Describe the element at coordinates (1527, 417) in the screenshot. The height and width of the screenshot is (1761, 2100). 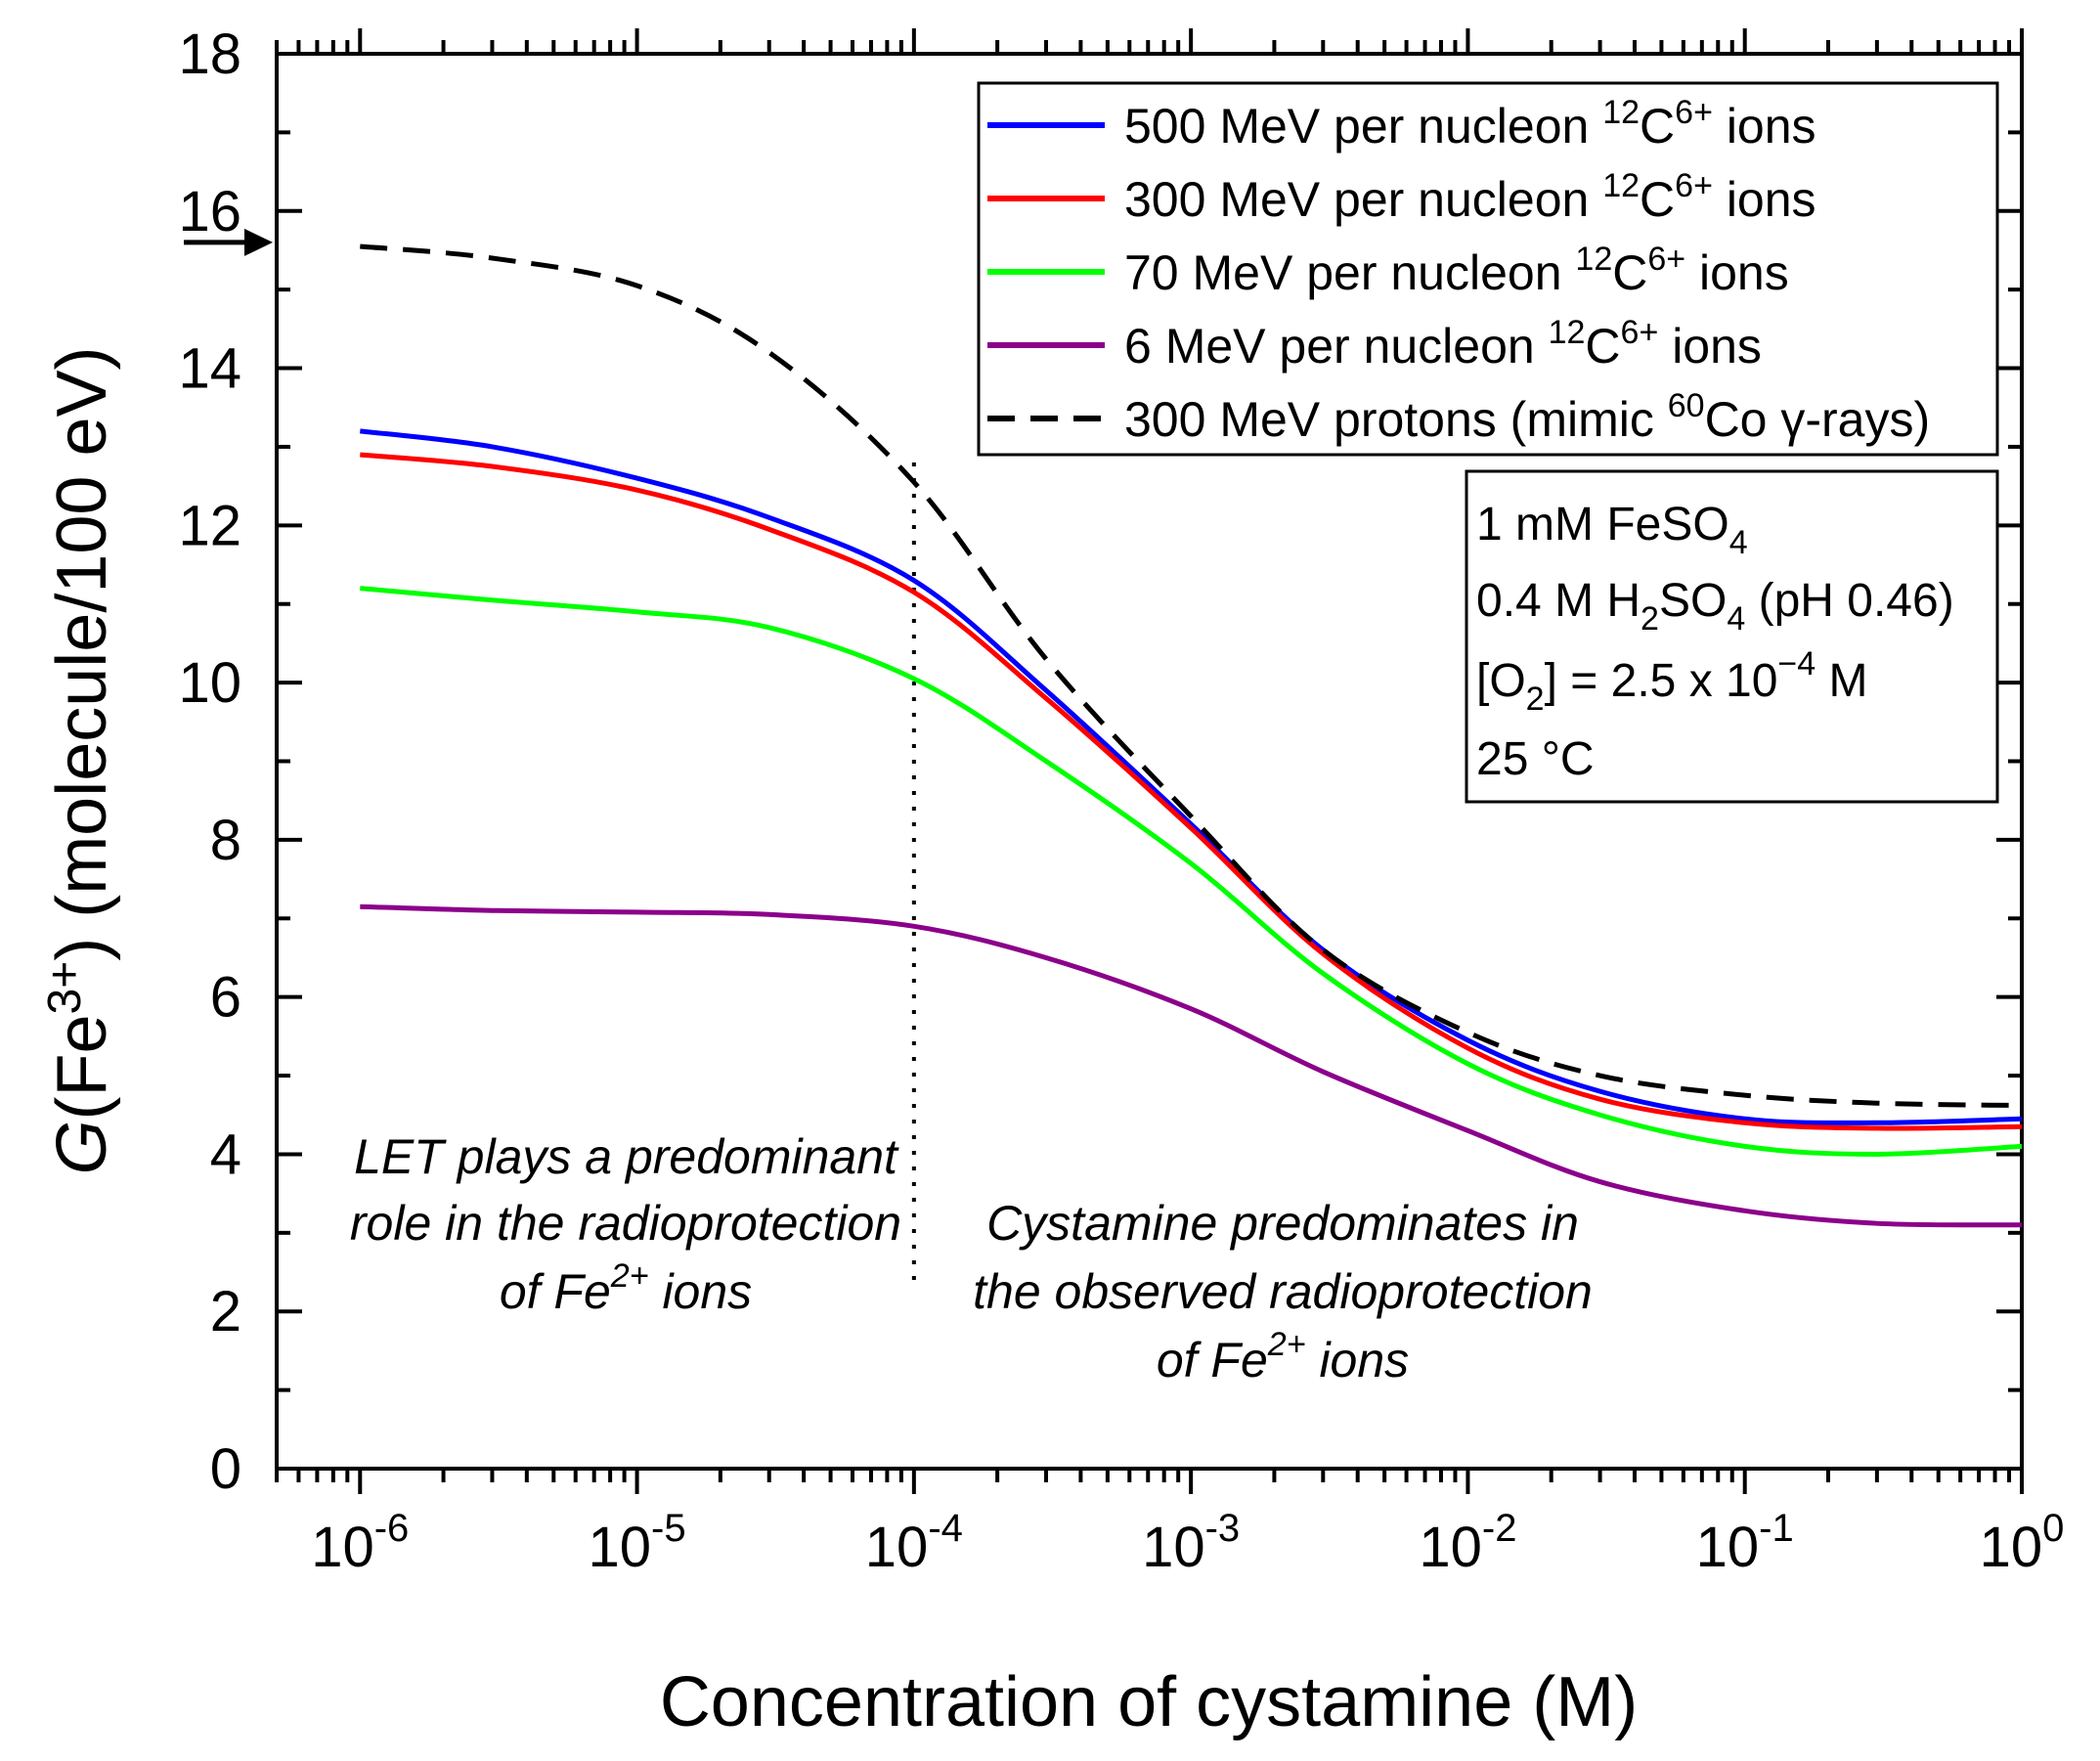
I see `legend-label-5: 300 MeV protons (mimic 60Co γ-rays)` at that location.